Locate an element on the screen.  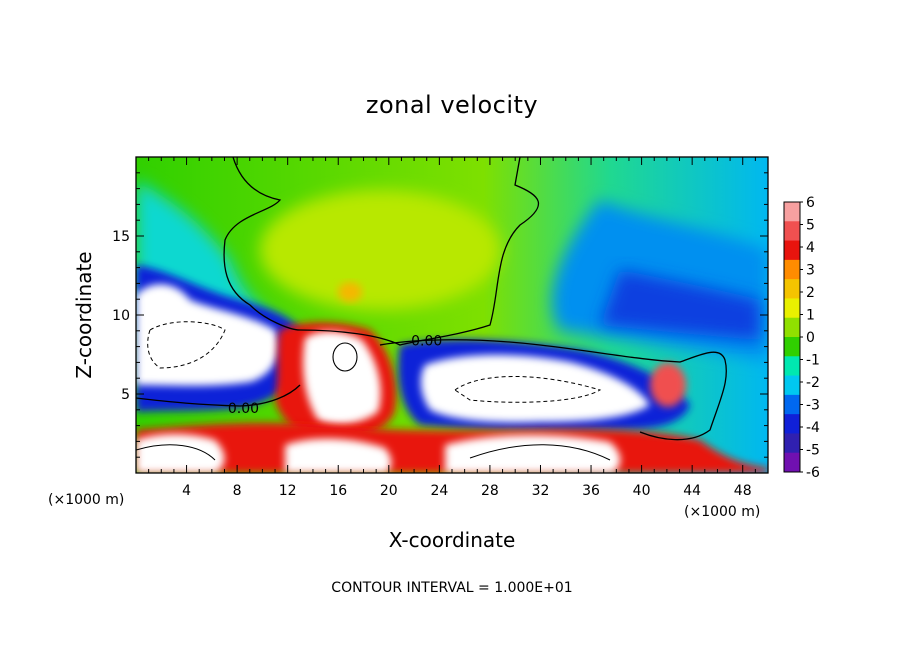
colorbar-tick-label: 5 is located at coordinates (810, 226).